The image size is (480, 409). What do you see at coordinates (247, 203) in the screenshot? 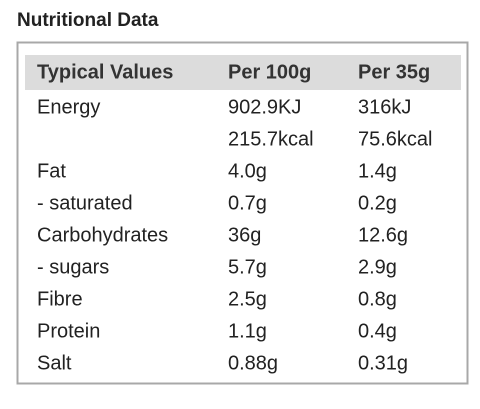
I see `cell: 0.7g` at bounding box center [247, 203].